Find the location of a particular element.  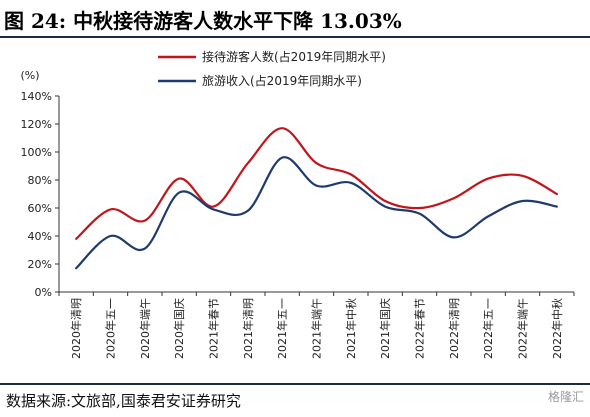

source-bar: 数据来源:文旅部,国泰君安证券研究 格隆汇 is located at coordinates (295, 400).